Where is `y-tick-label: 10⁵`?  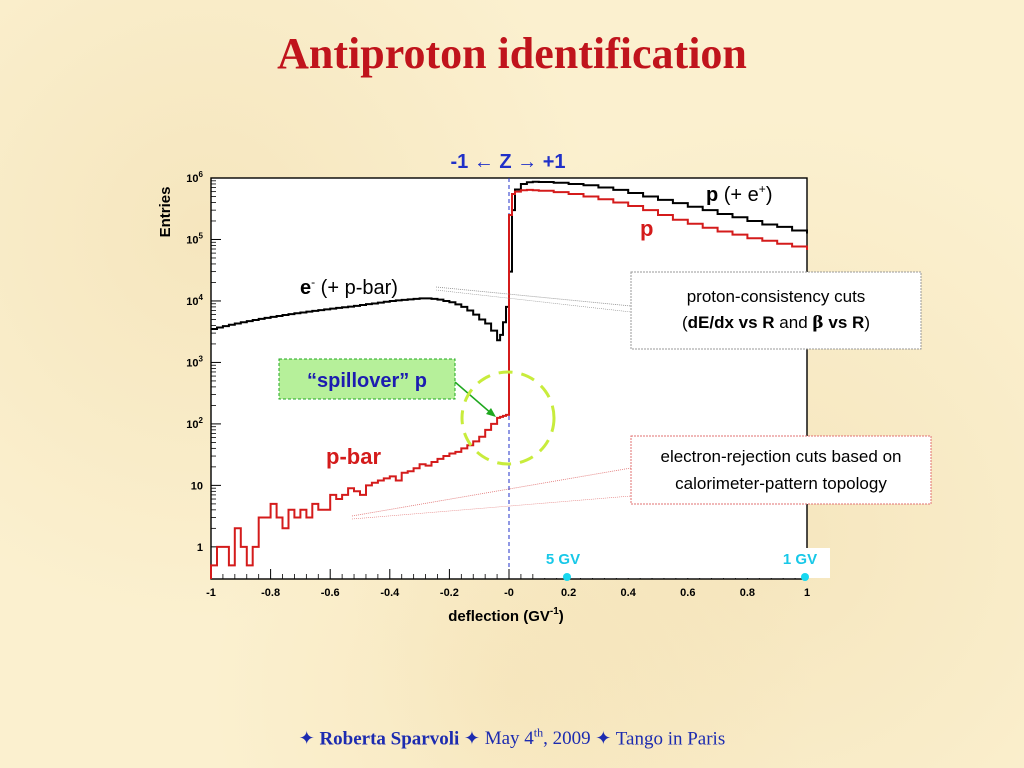
y-tick-label: 10⁵ is located at coordinates (194, 238).